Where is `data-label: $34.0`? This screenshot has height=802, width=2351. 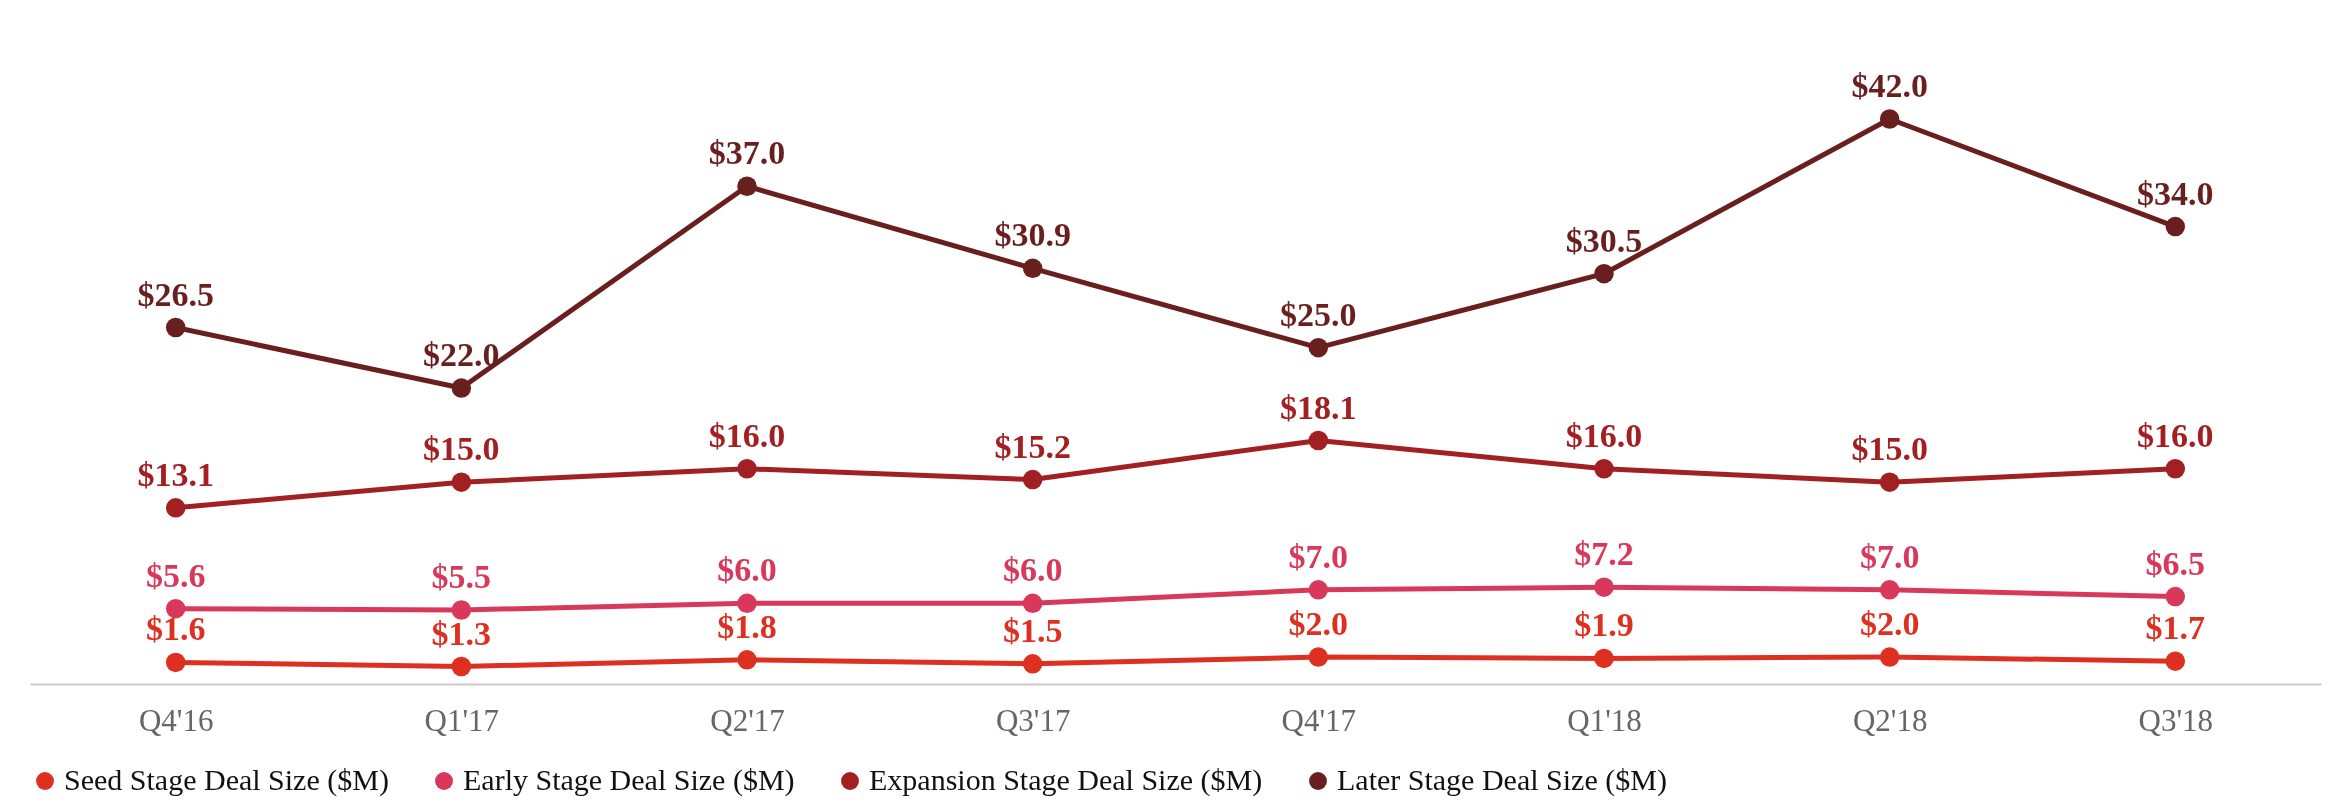 data-label: $34.0 is located at coordinates (2175, 193).